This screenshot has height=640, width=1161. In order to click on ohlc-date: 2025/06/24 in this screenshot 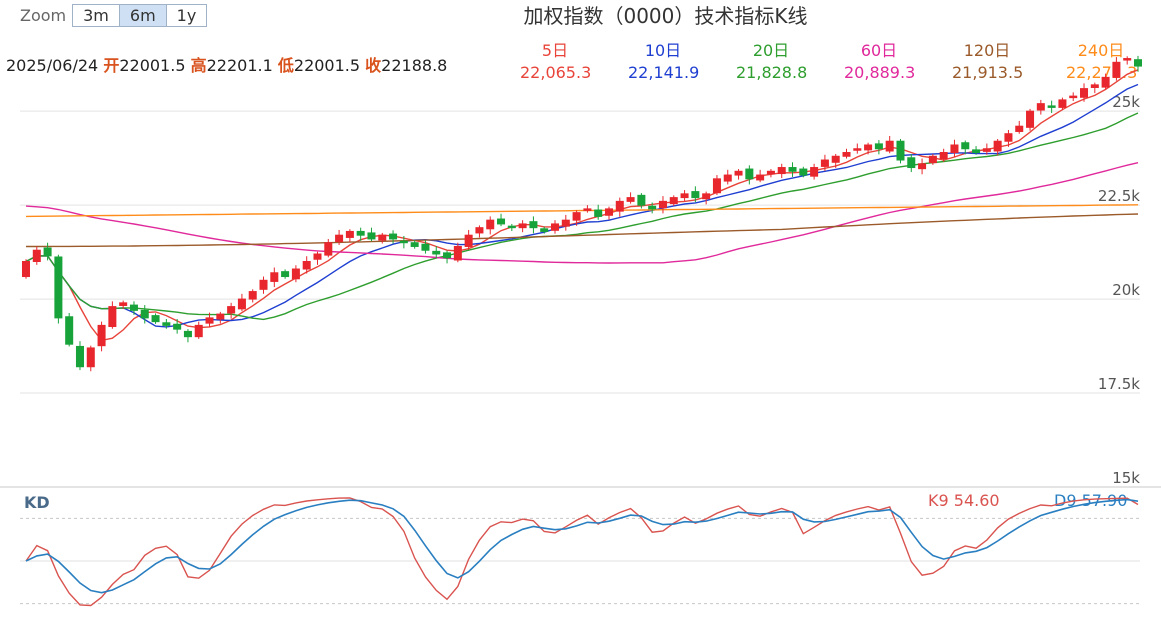, I will do `click(52, 65)`.